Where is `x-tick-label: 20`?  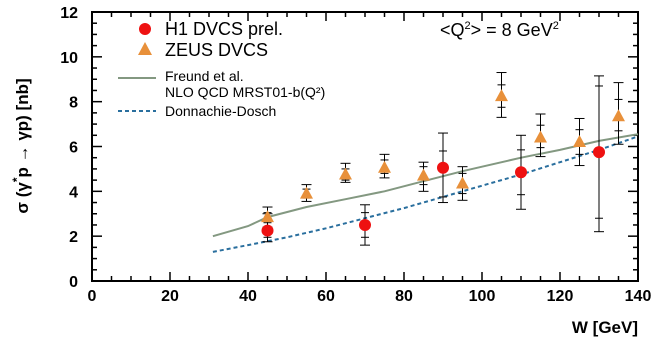 x-tick-label: 20 is located at coordinates (170, 296).